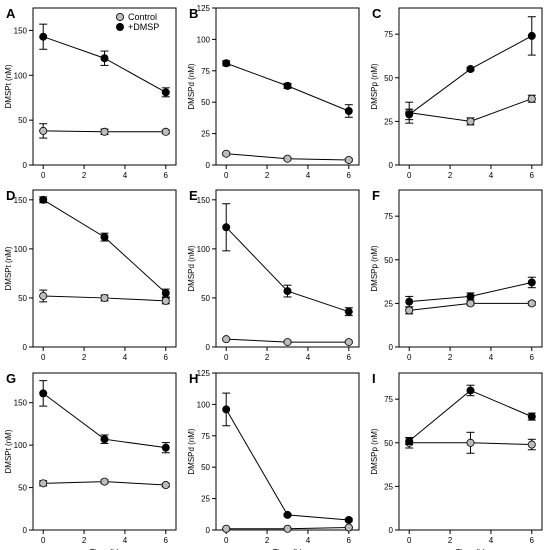 The height and width of the screenshot is (550, 549). I want to click on panel-a: A 0 50 100 150 0 2 4 6 DMSPt (nM) Control+DMSP, so click(90, 93).